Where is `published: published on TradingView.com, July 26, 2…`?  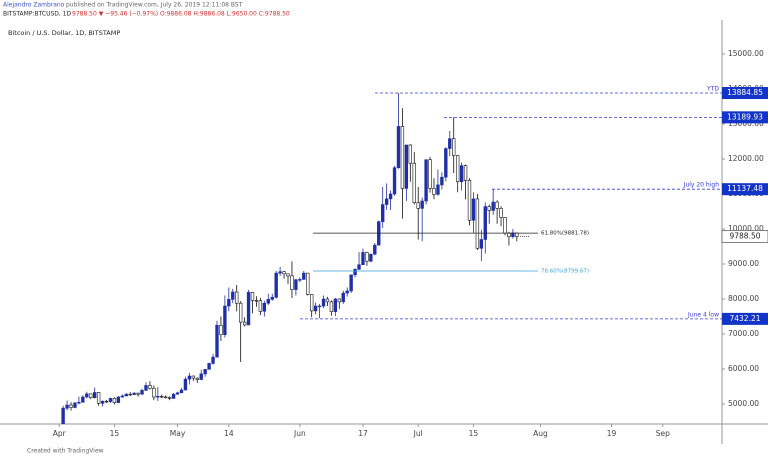 published: published on TradingView.com, July 26, 2… is located at coordinates (154, 5).